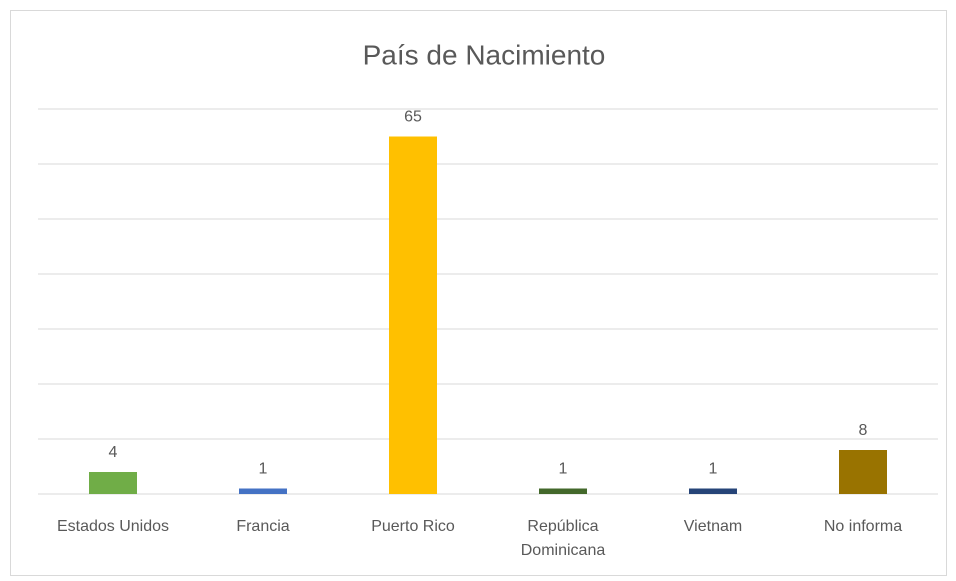 Image resolution: width=956 pixels, height=581 pixels. What do you see at coordinates (484, 54) in the screenshot?
I see `chart-title: País de Nacimiento` at bounding box center [484, 54].